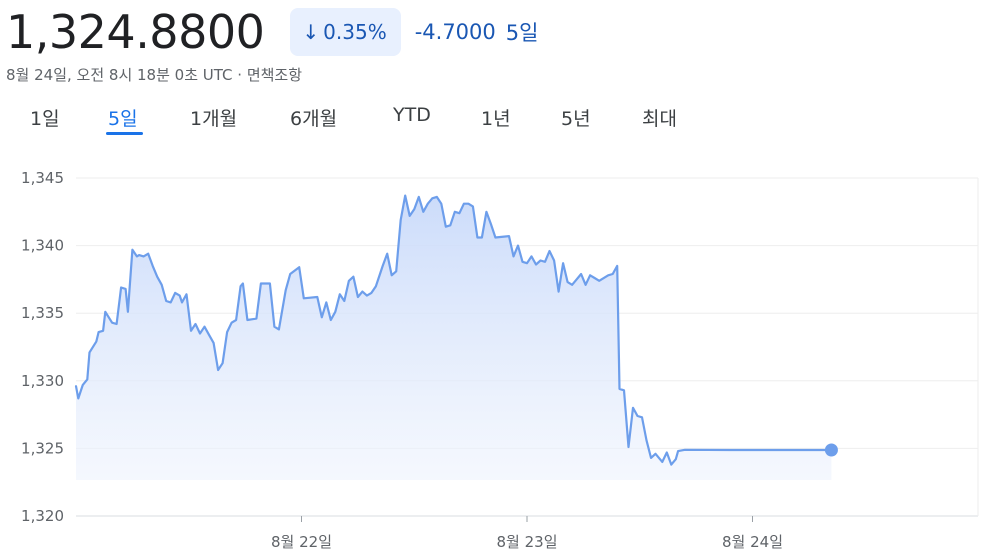 The width and height of the screenshot is (991, 558). I want to click on change-period: 5일, so click(522, 33).